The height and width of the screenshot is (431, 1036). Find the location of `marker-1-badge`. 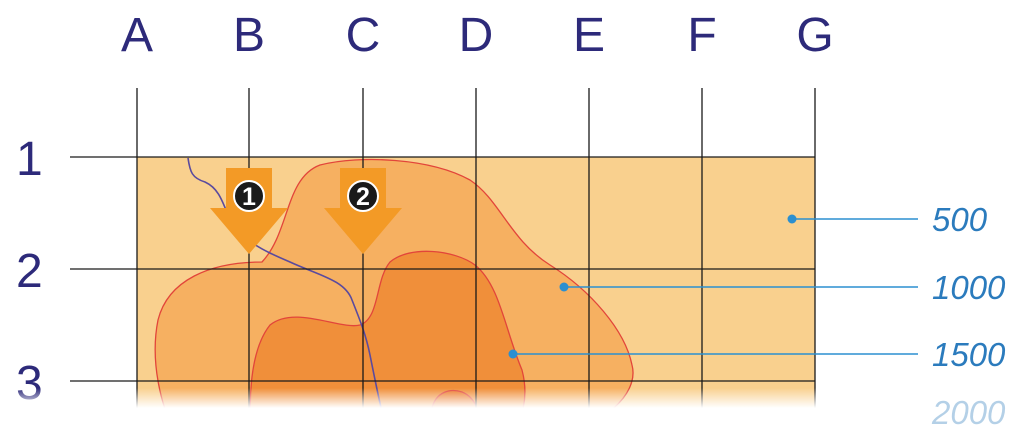

marker-1-badge is located at coordinates (249, 196).